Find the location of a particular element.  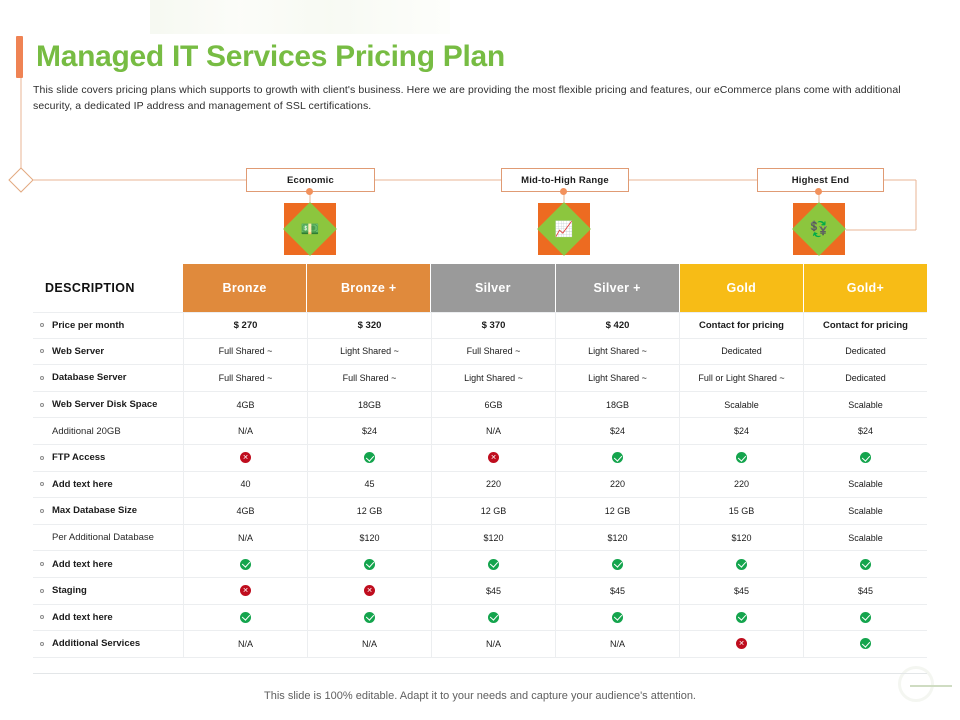

table-cell: 18GB is located at coordinates (617, 404).